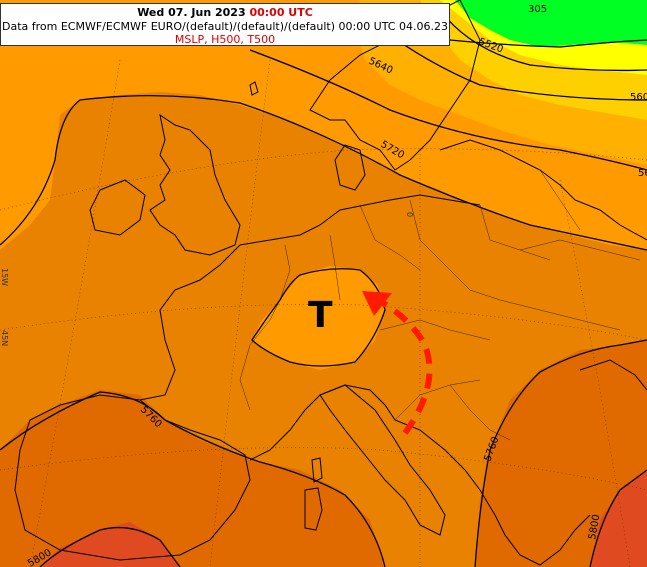 The image size is (647, 567). I want to click on contour-label-56: 56, so click(642, 173).